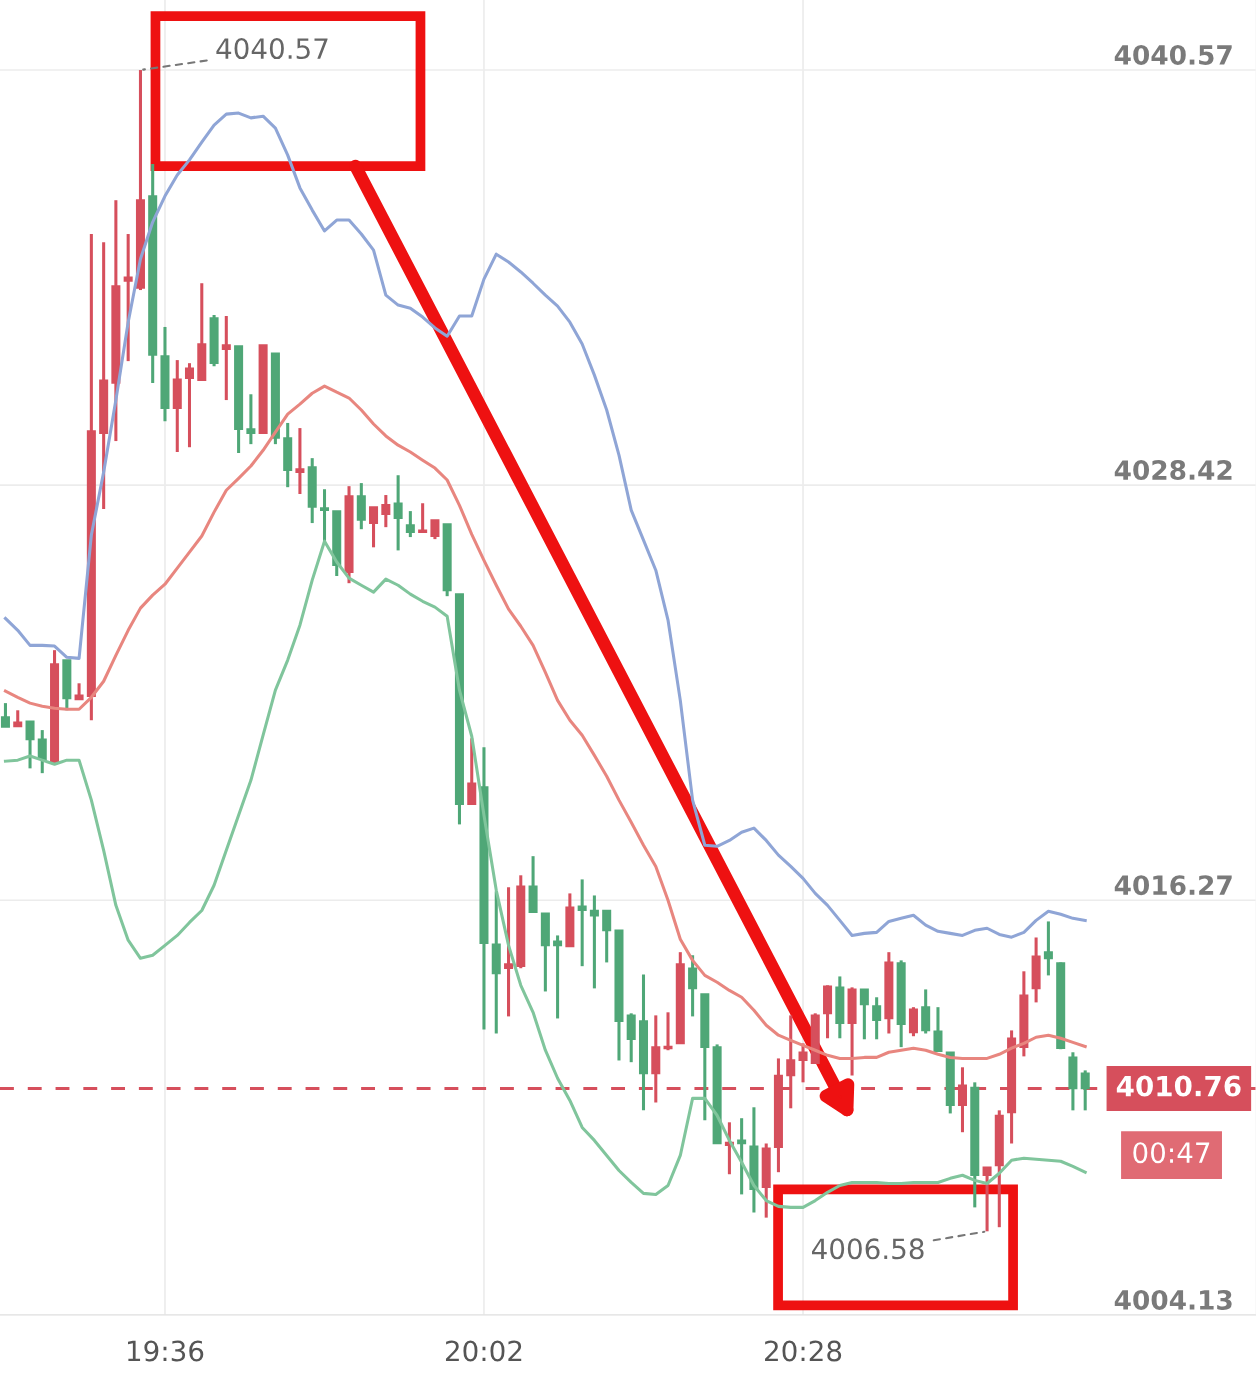 The height and width of the screenshot is (1400, 1256). I want to click on y-tick-label: 4004.13, so click(1173, 1299).